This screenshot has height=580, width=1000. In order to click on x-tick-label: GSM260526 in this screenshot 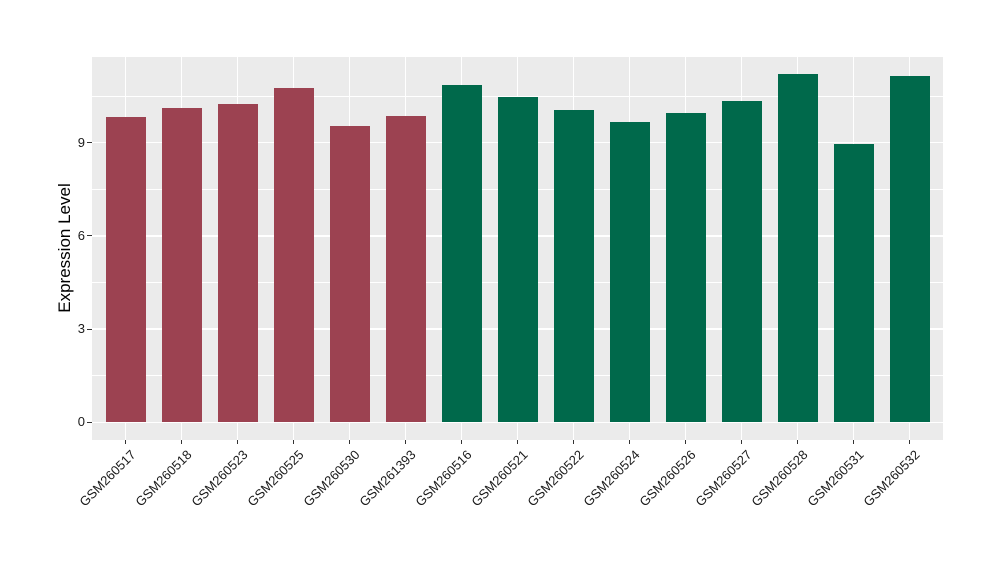, I will do `click(667, 478)`.